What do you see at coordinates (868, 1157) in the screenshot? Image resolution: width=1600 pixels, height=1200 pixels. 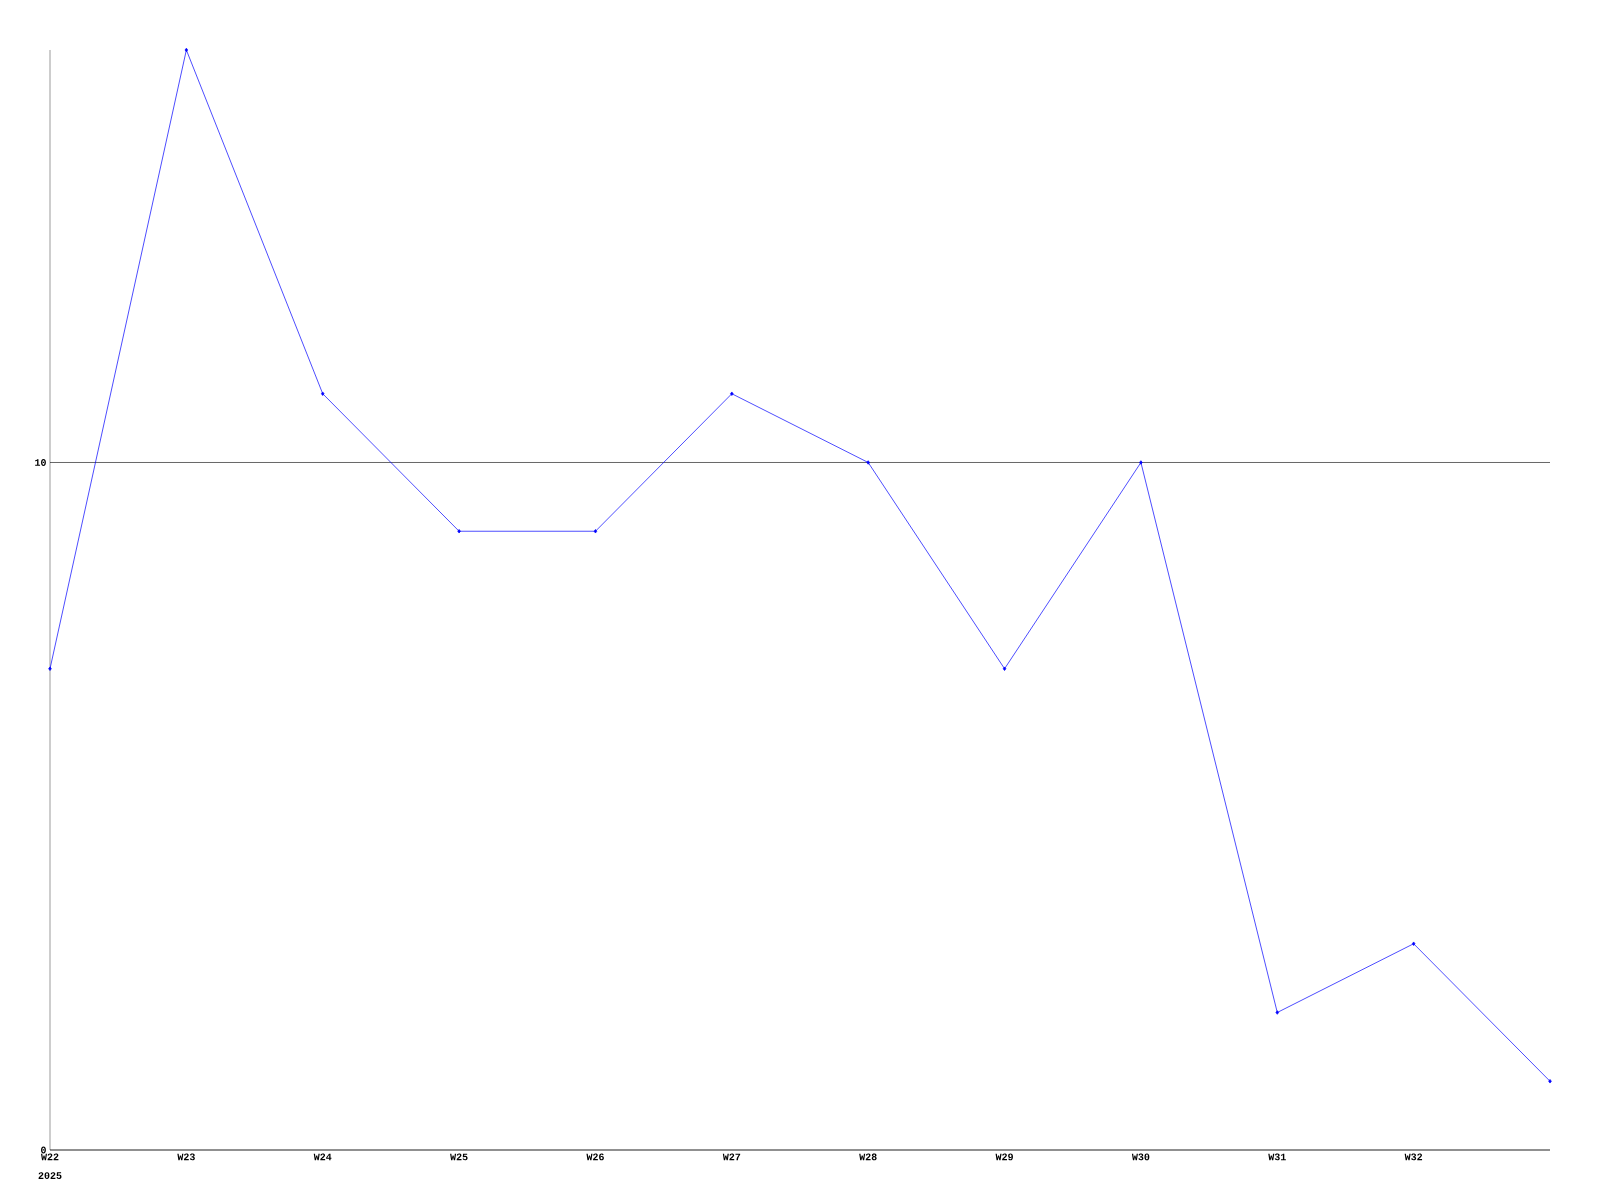 I see `x-tick-label: W28` at bounding box center [868, 1157].